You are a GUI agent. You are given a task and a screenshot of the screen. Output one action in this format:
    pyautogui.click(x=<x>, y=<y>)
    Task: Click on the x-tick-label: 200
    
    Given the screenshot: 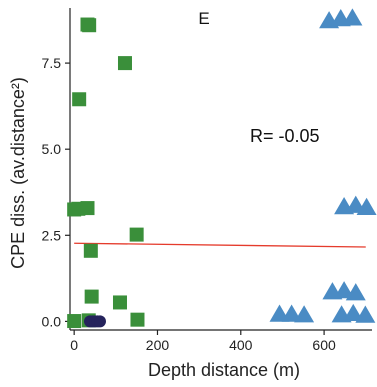 What is the action you would take?
    pyautogui.click(x=158, y=345)
    